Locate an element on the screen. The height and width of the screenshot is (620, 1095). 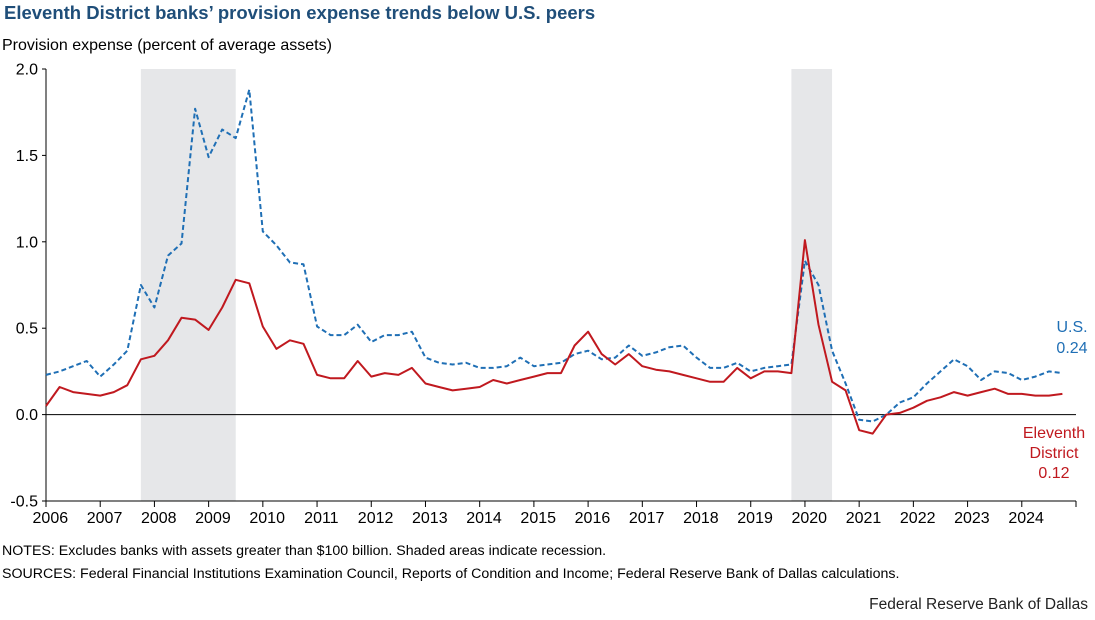
x-tick-label: 2016 is located at coordinates (593, 518).